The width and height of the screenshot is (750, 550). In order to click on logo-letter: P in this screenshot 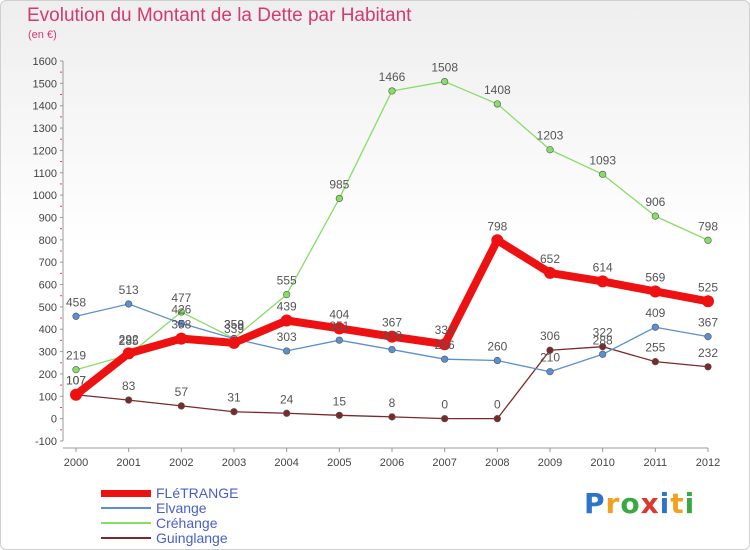, I will do `click(595, 503)`.